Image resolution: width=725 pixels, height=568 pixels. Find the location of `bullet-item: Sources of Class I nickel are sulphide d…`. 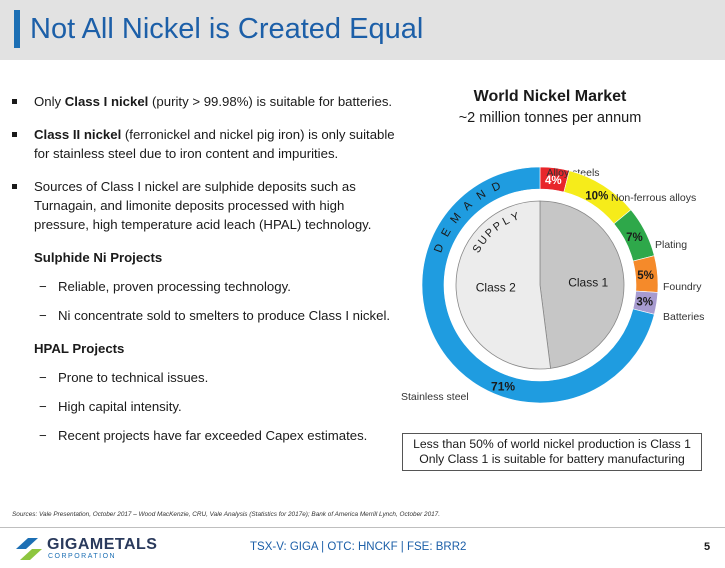

bullet-item: Sources of Class I nickel are sulphide d… is located at coordinates (207, 205).